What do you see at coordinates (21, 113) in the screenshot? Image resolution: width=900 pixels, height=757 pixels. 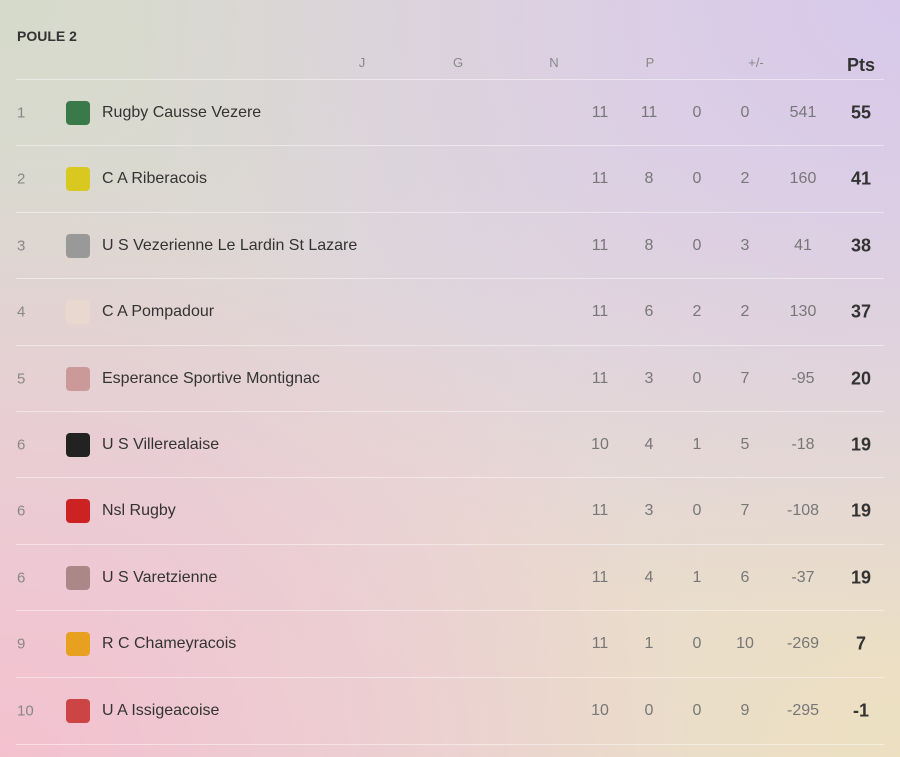 I see `rank: 1` at bounding box center [21, 113].